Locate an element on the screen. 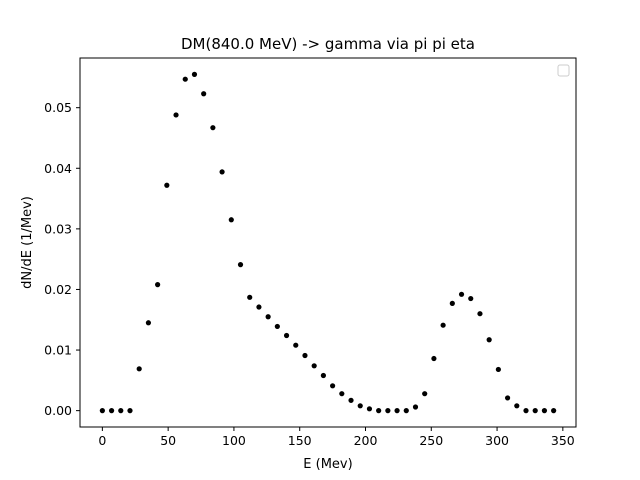  y-tick-label: 0.02 is located at coordinates (58, 289).